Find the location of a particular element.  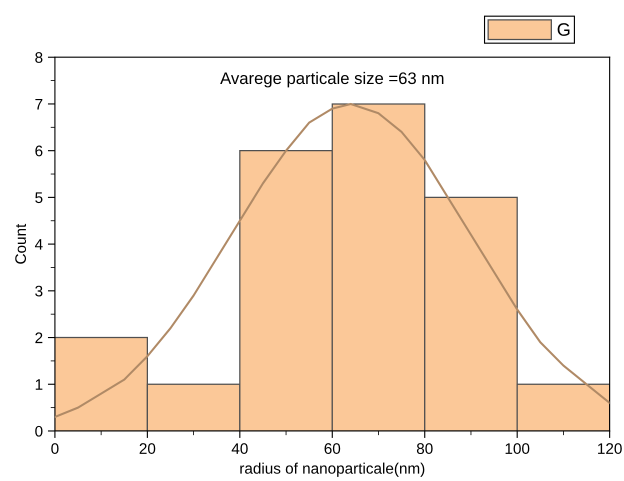

y-tick-label: 8 is located at coordinates (38, 57).